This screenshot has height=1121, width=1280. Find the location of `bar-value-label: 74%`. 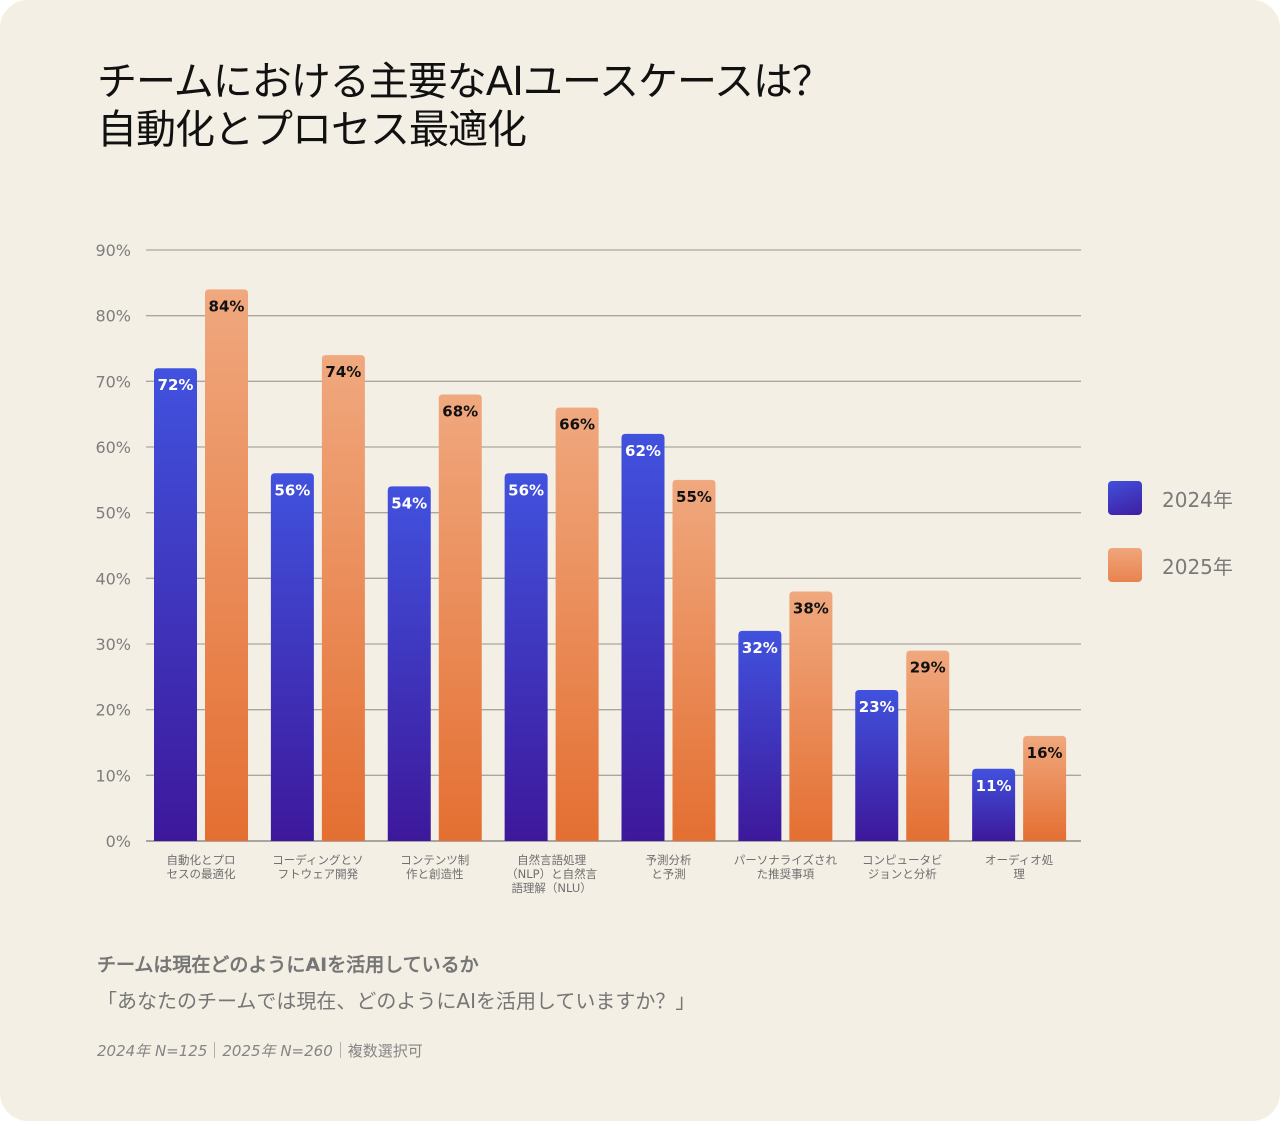

bar-value-label: 74% is located at coordinates (343, 372).